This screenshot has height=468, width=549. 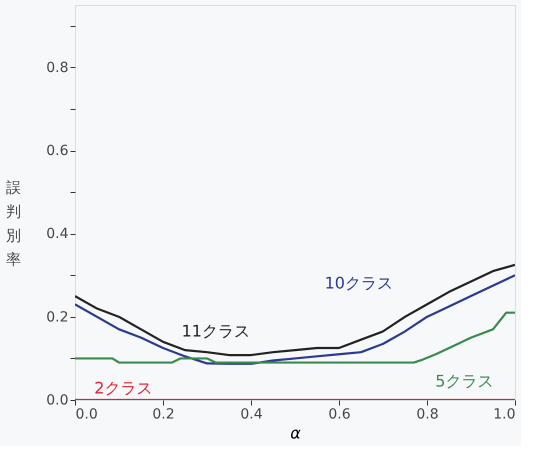 What do you see at coordinates (464, 380) in the screenshot?
I see `series-label: 5クラス` at bounding box center [464, 380].